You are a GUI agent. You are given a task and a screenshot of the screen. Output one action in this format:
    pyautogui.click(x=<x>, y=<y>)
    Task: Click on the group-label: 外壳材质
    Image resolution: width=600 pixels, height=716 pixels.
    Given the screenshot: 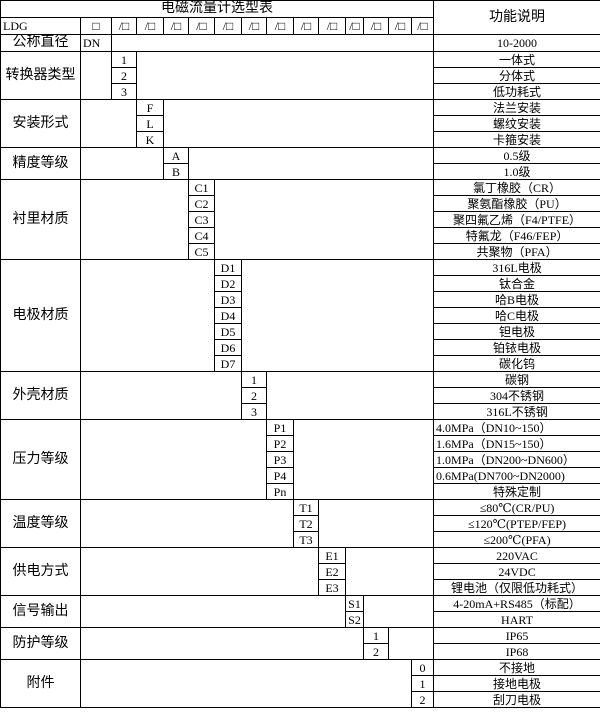 What is the action you would take?
    pyautogui.click(x=40, y=395)
    